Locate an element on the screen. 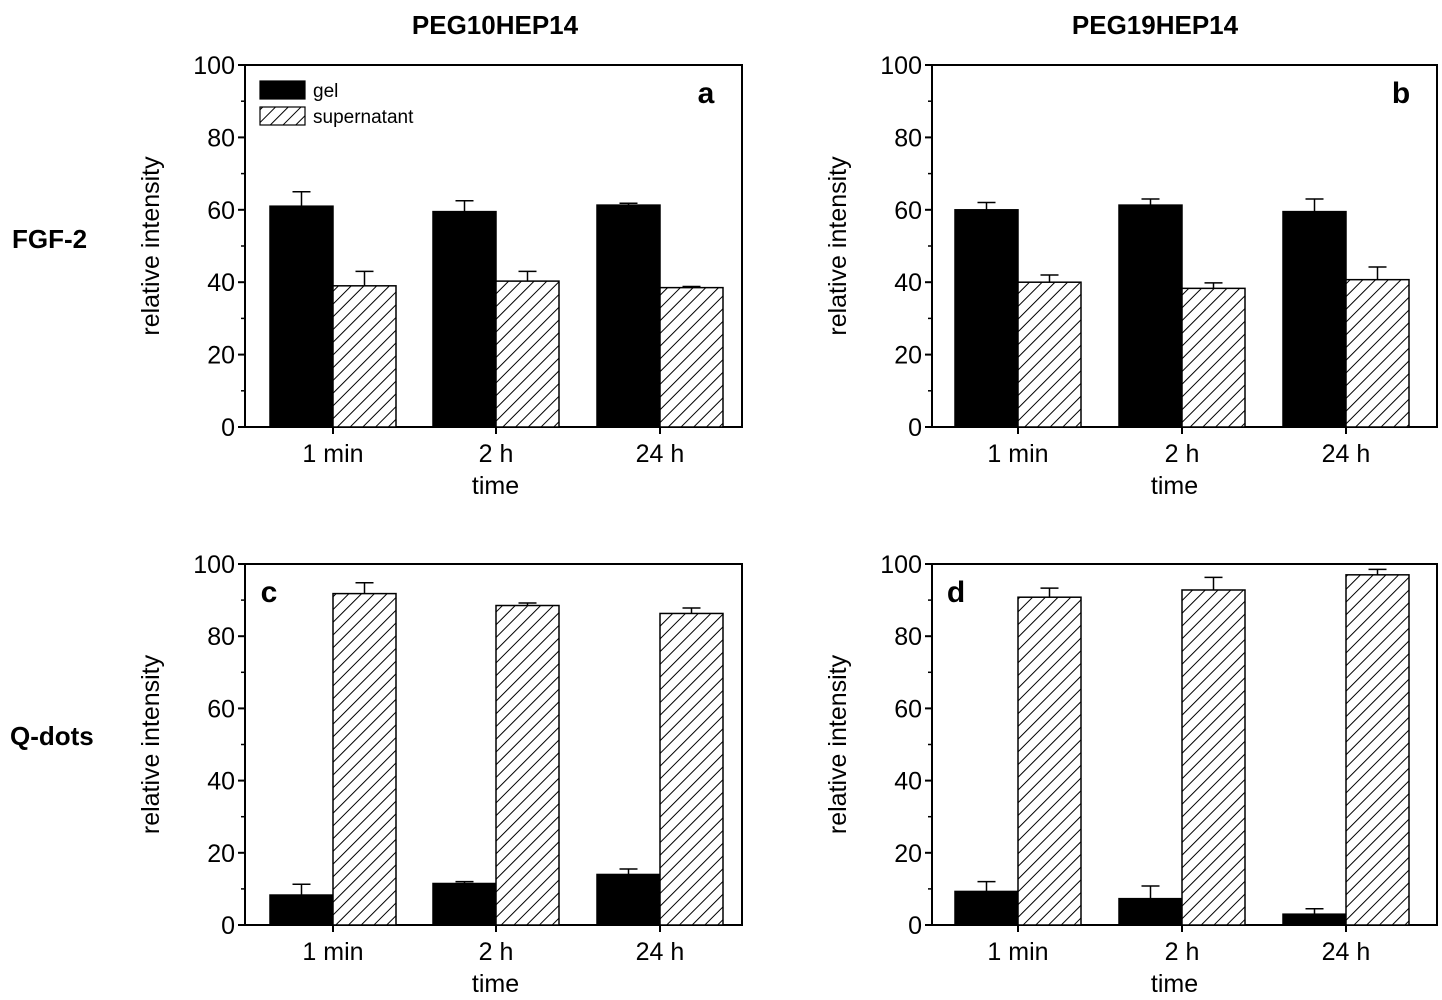 The height and width of the screenshot is (1000, 1442). panel-letter: c is located at coordinates (269, 592).